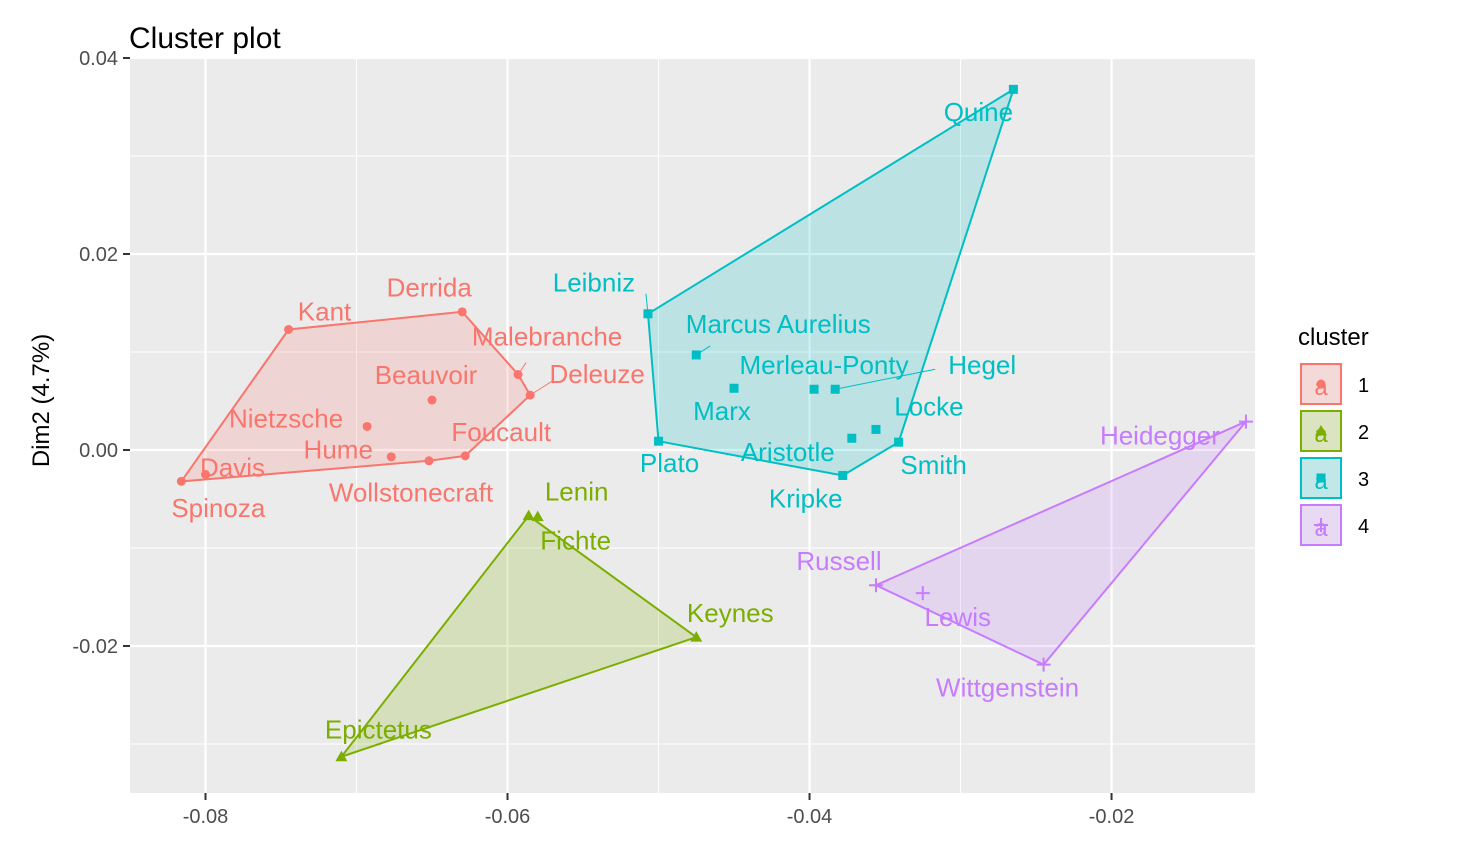 The width and height of the screenshot is (1482, 868). Describe the element at coordinates (933, 465) in the screenshot. I see `point-label: Smith` at that location.